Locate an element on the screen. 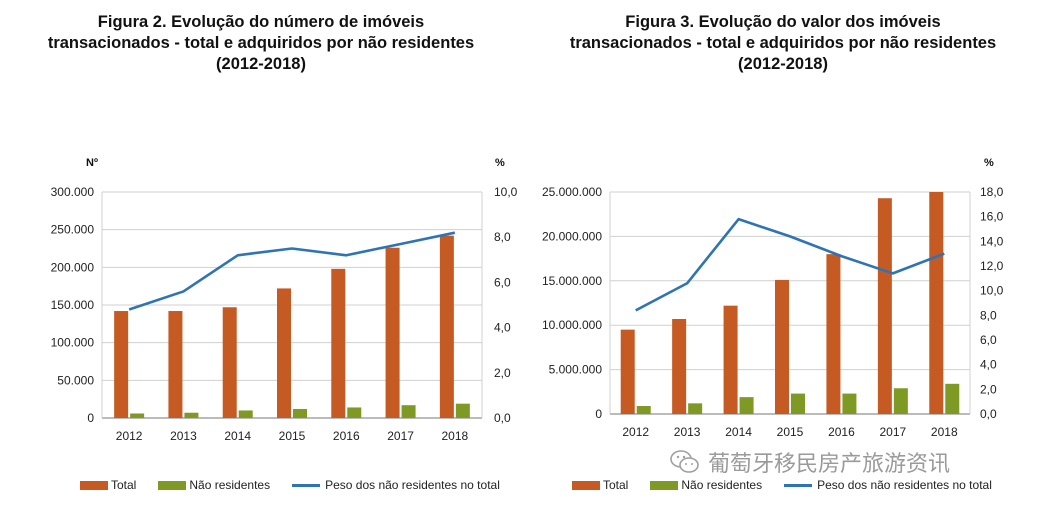 The image size is (1044, 505). y-tick-label: 100.000 is located at coordinates (73, 343).